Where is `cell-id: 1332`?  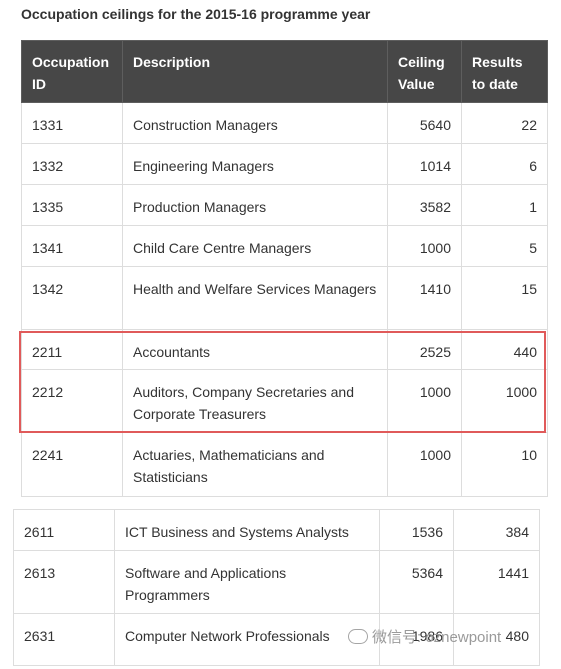
cell-id: 1332 is located at coordinates (72, 164).